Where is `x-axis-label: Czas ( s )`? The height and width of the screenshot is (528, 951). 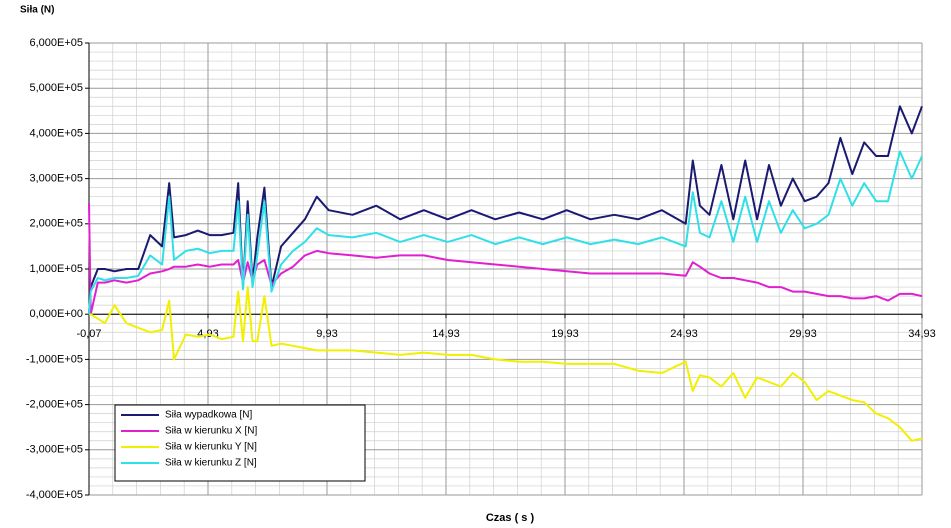 x-axis-label: Czas ( s ) is located at coordinates (510, 518).